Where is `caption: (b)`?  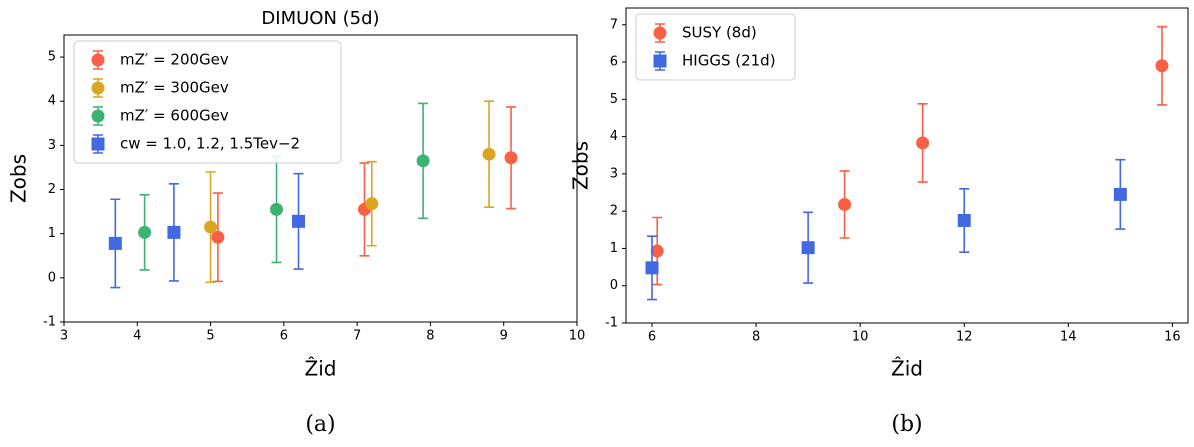
caption: (b) is located at coordinates (906, 424).